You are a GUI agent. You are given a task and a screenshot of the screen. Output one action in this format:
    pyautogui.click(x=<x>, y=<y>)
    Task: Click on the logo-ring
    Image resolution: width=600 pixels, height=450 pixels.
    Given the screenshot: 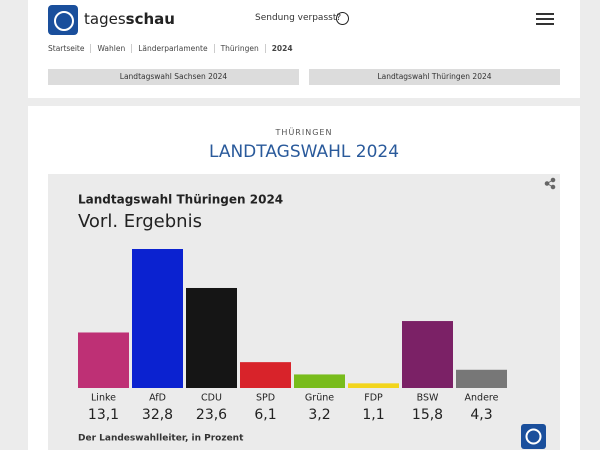 What is the action you would take?
    pyautogui.click(x=64, y=21)
    